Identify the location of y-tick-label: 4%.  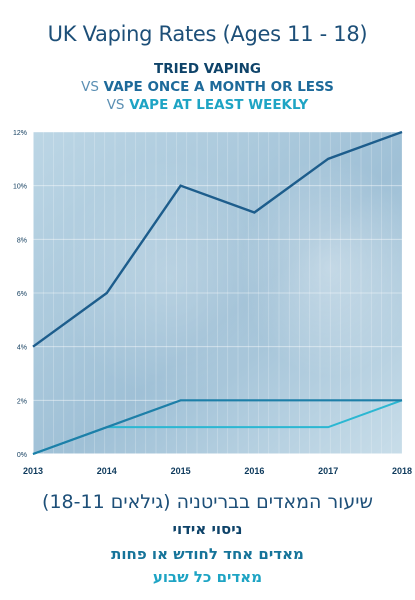
(22, 348).